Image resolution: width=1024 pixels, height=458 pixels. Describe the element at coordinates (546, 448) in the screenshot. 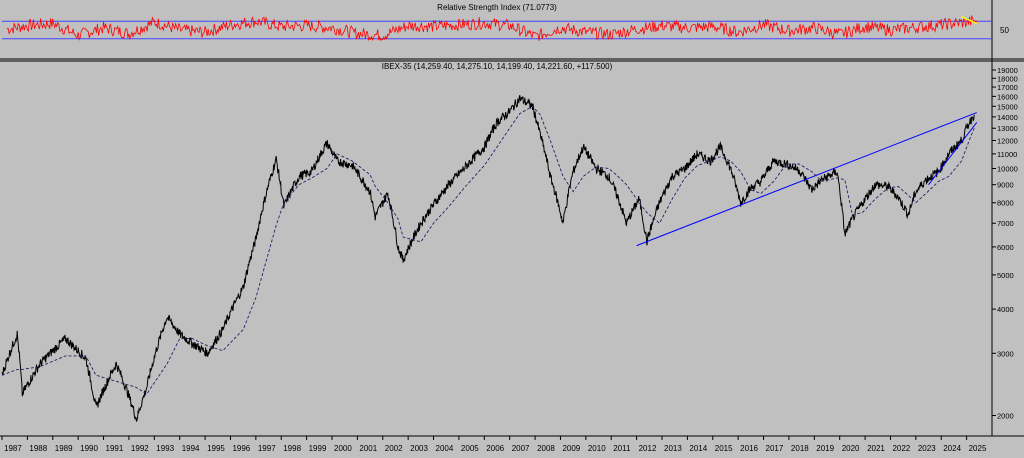

I see `x-tick-label: 2008` at that location.